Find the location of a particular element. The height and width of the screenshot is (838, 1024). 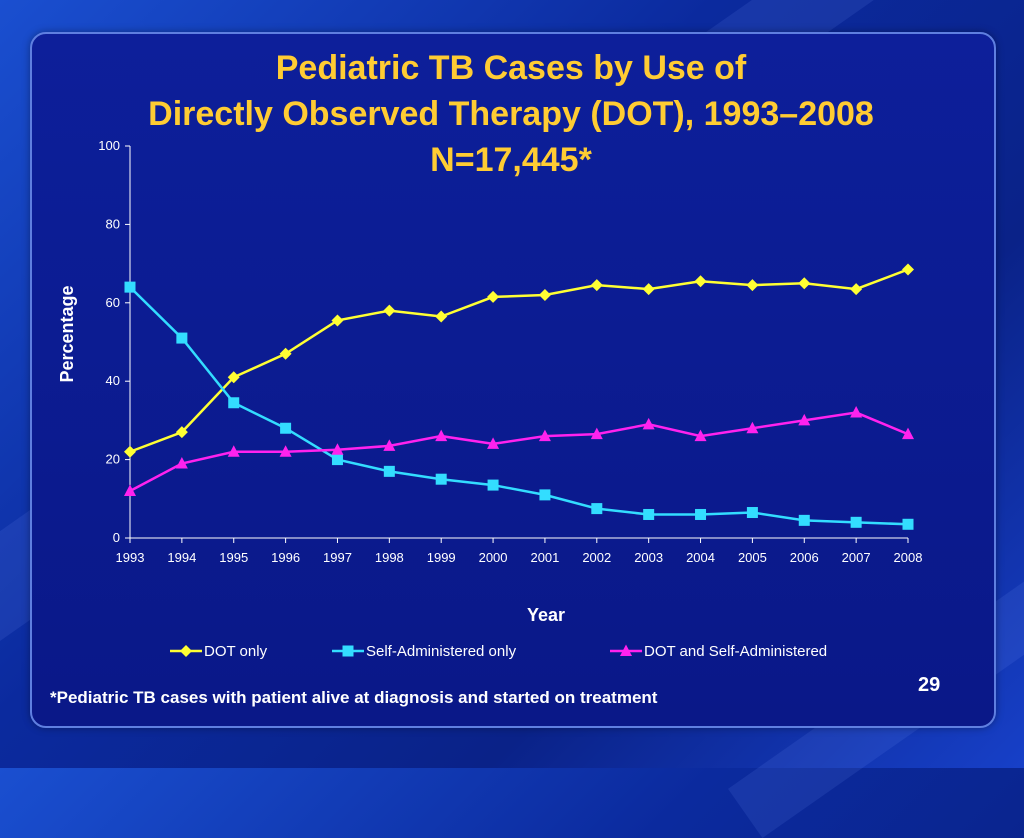

x-tick-label: 2005 is located at coordinates (752, 557).